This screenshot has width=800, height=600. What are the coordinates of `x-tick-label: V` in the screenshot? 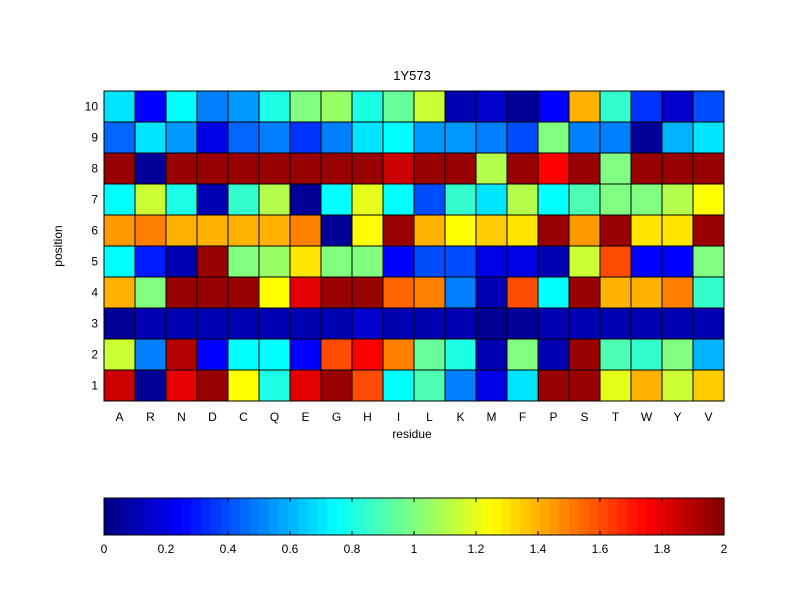 It's located at (708, 417).